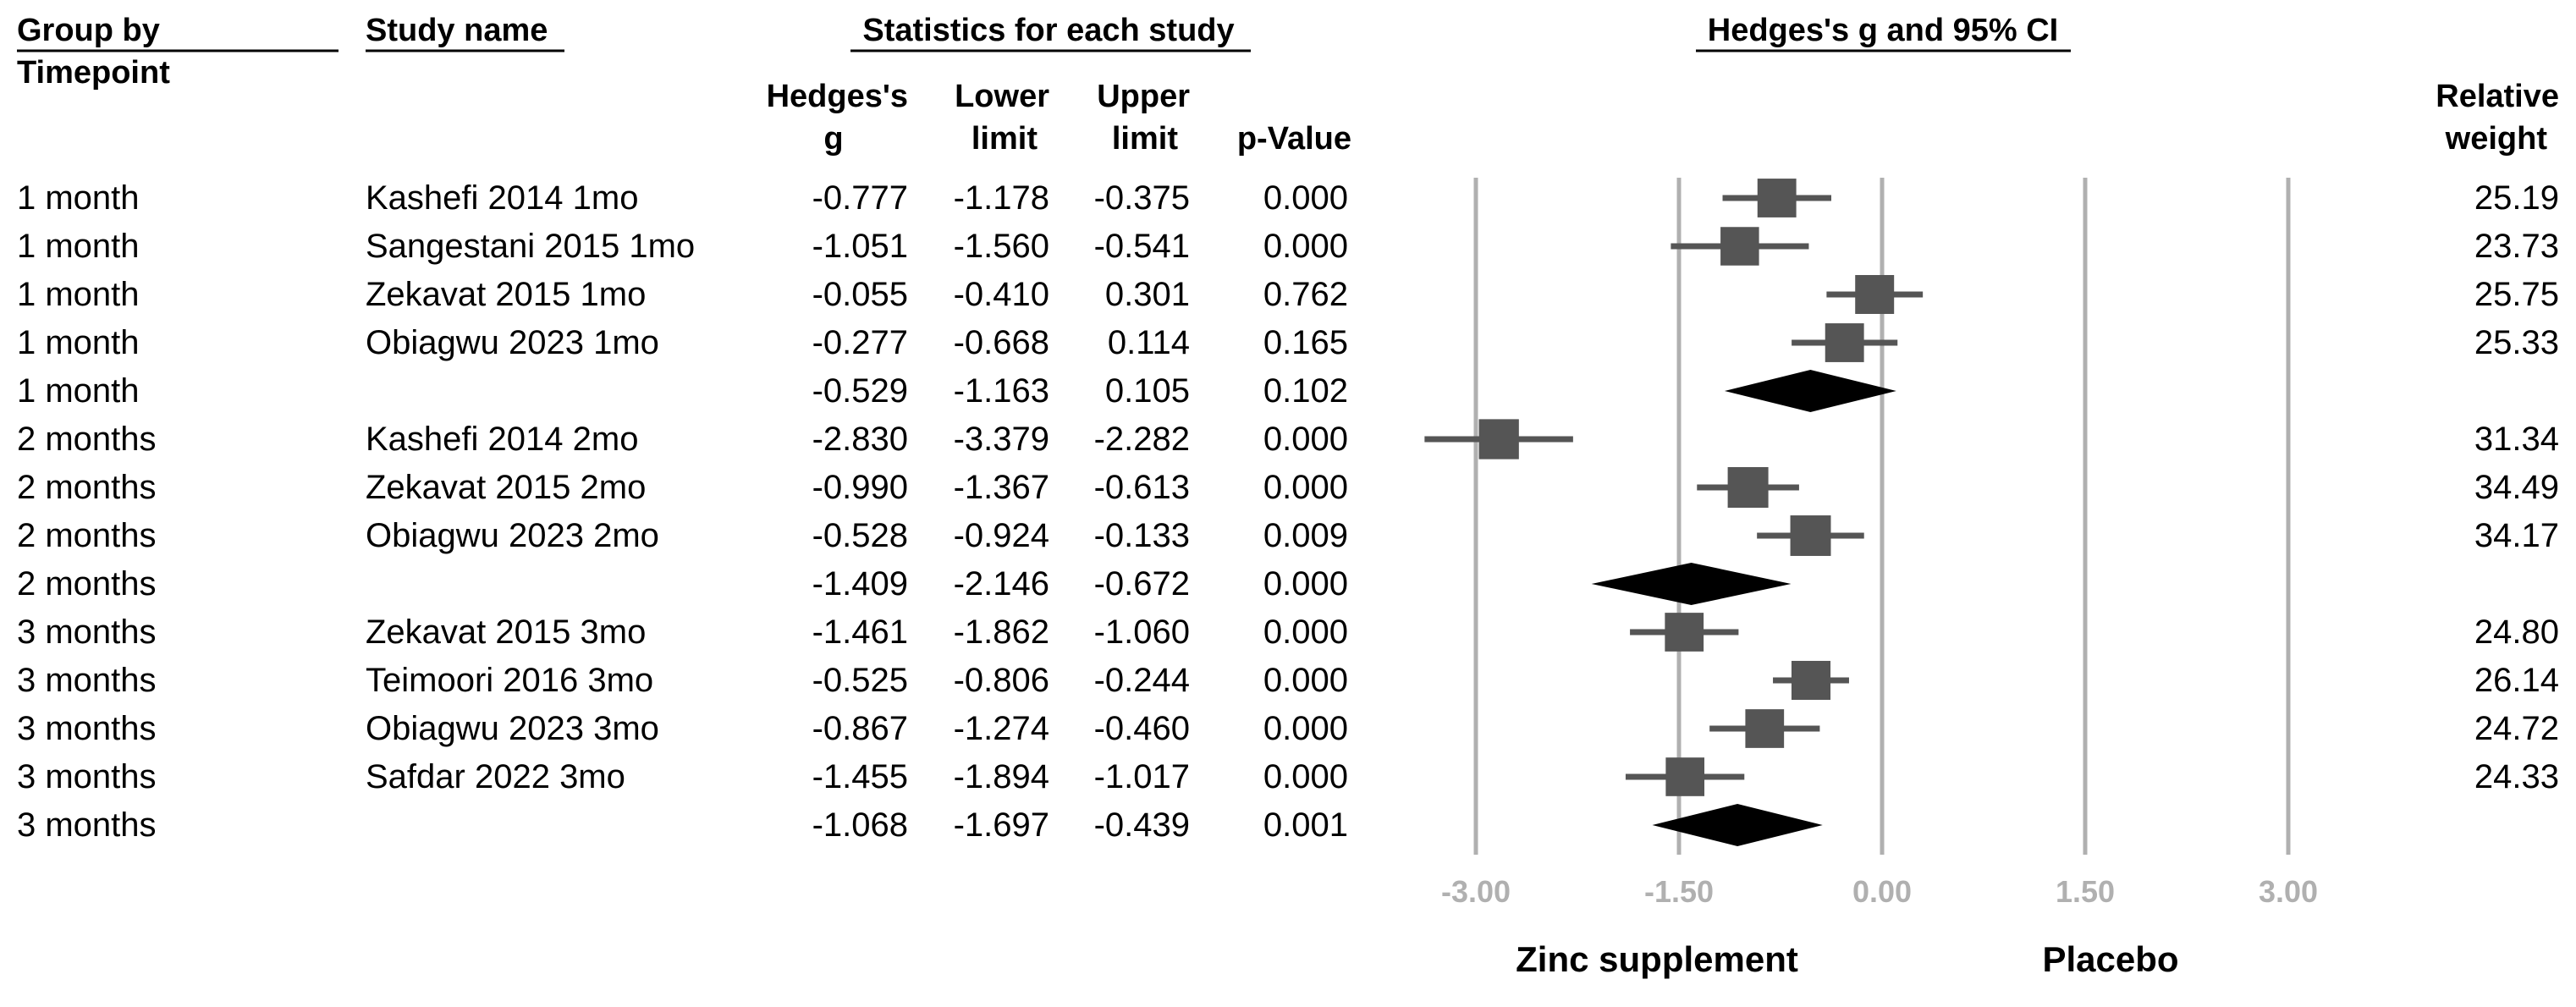 The image size is (2576, 1007). What do you see at coordinates (1142, 632) in the screenshot?
I see `cell-upper-limit: -1.060` at bounding box center [1142, 632].